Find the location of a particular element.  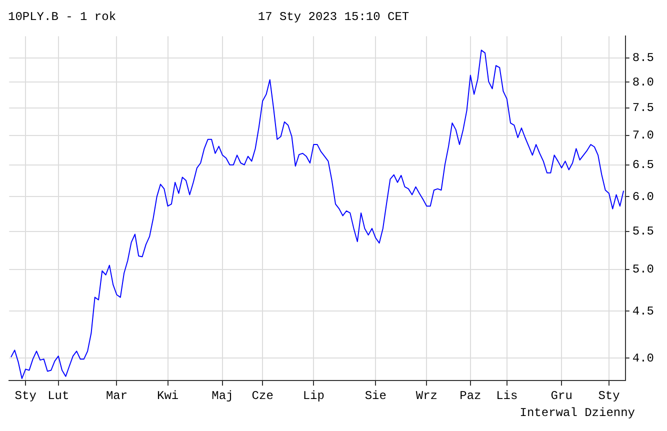

x-tick-label: Sie is located at coordinates (375, 395).